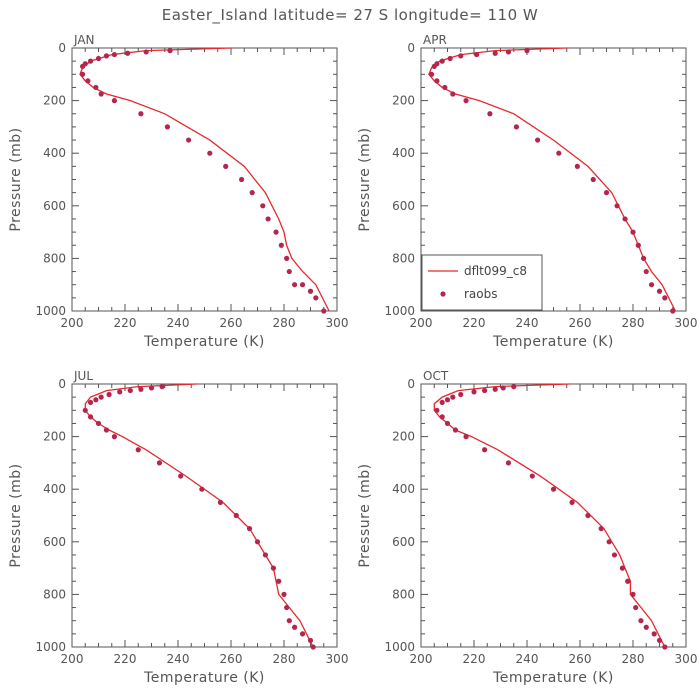 This screenshot has height=700, width=700. What do you see at coordinates (686, 323) in the screenshot?
I see `x-tick-label: 300` at bounding box center [686, 323].